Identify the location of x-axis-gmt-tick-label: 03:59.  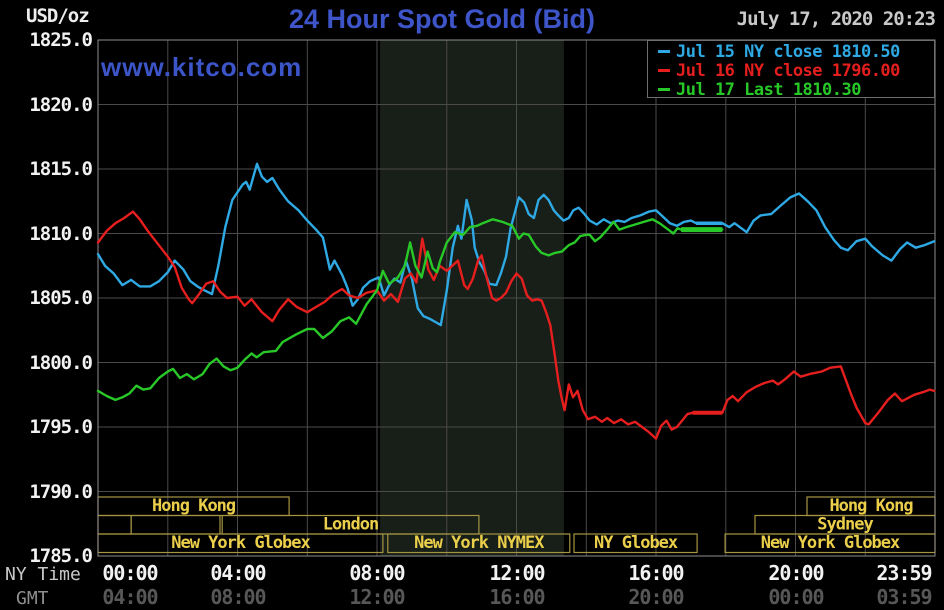
(904, 597).